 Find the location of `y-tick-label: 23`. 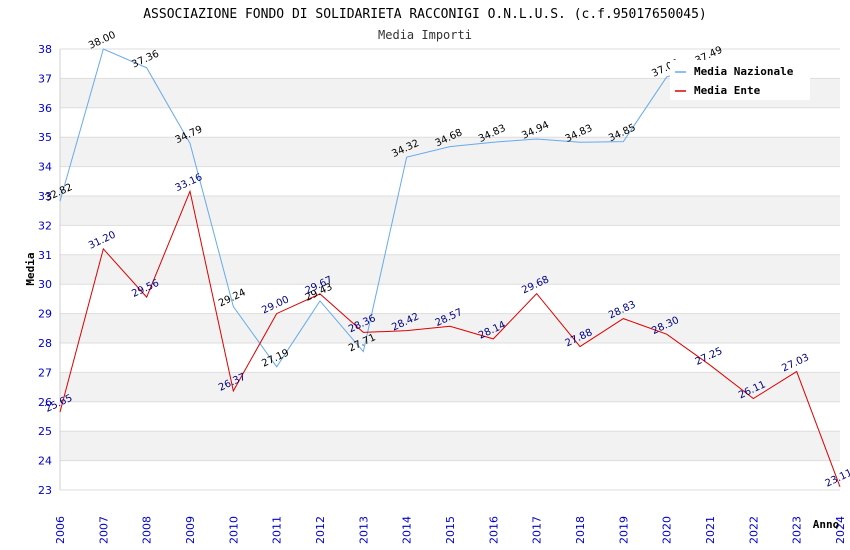

y-tick-label: 23 is located at coordinates (45, 490).